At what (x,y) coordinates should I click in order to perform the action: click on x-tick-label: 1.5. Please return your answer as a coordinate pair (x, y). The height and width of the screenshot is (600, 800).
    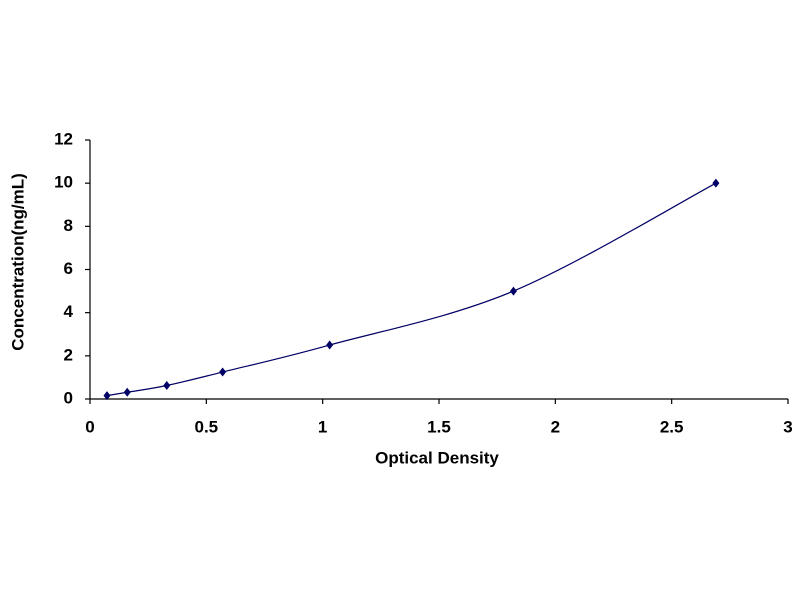
    Looking at the image, I should click on (439, 426).